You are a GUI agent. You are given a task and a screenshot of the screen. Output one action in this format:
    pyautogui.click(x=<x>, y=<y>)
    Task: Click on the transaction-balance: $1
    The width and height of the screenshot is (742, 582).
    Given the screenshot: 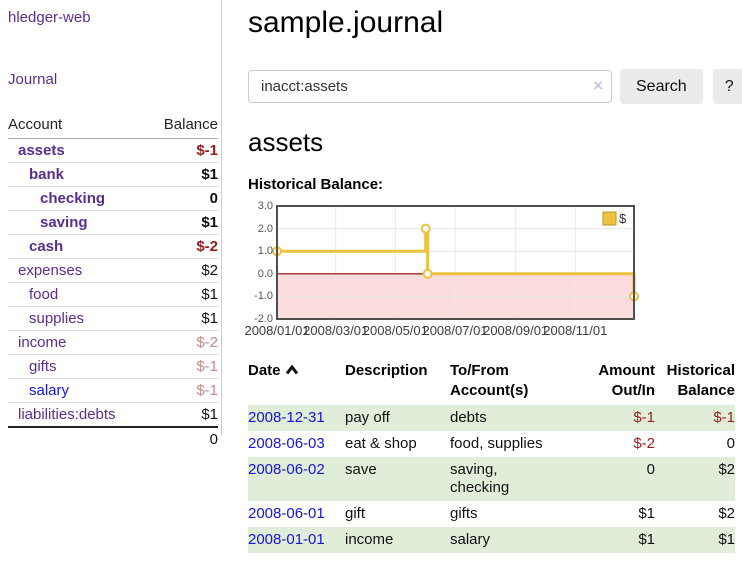 What is the action you would take?
    pyautogui.click(x=726, y=539)
    